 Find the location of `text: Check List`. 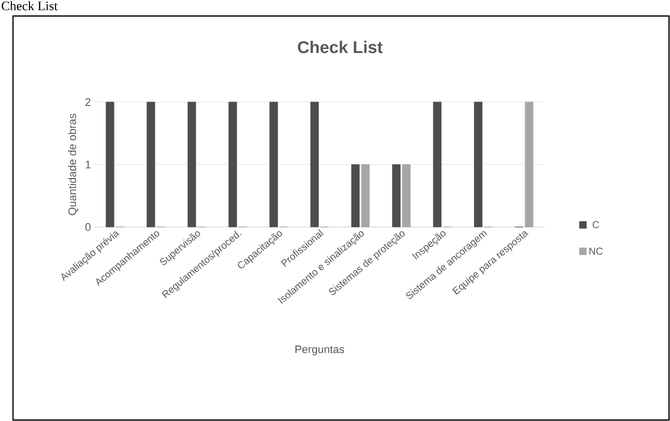

text: Check List is located at coordinates (30, 5).